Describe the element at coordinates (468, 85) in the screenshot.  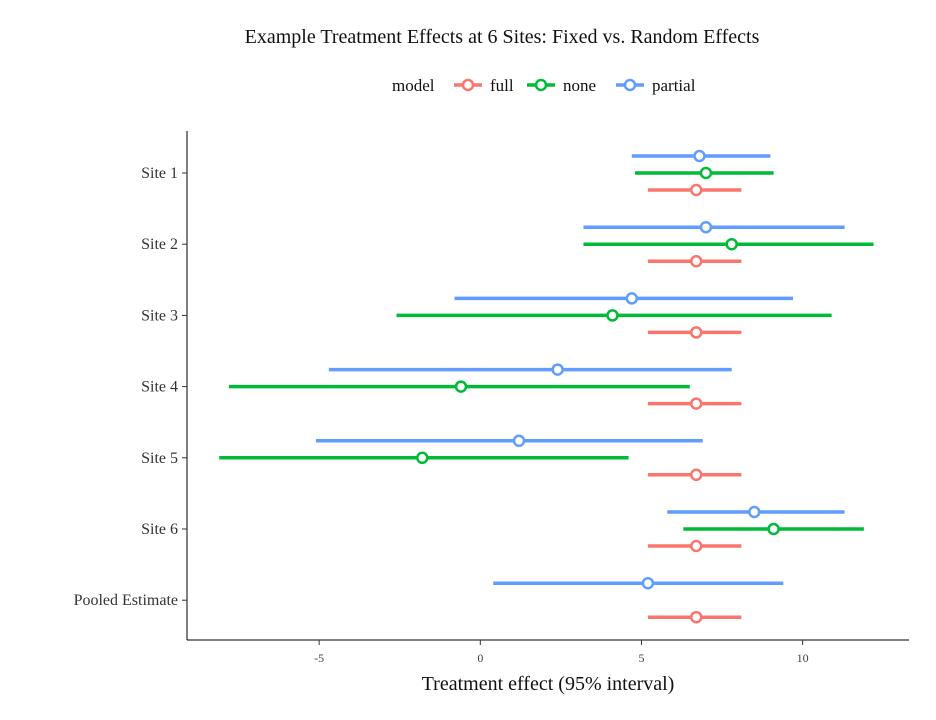
I see `legend-key-point-full` at that location.